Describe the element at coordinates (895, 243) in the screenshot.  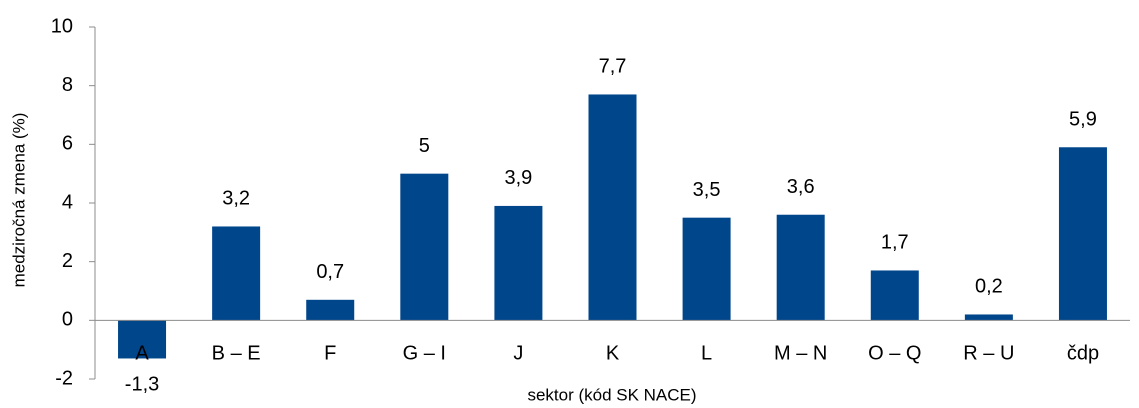
I see `value-label: 1,7` at that location.